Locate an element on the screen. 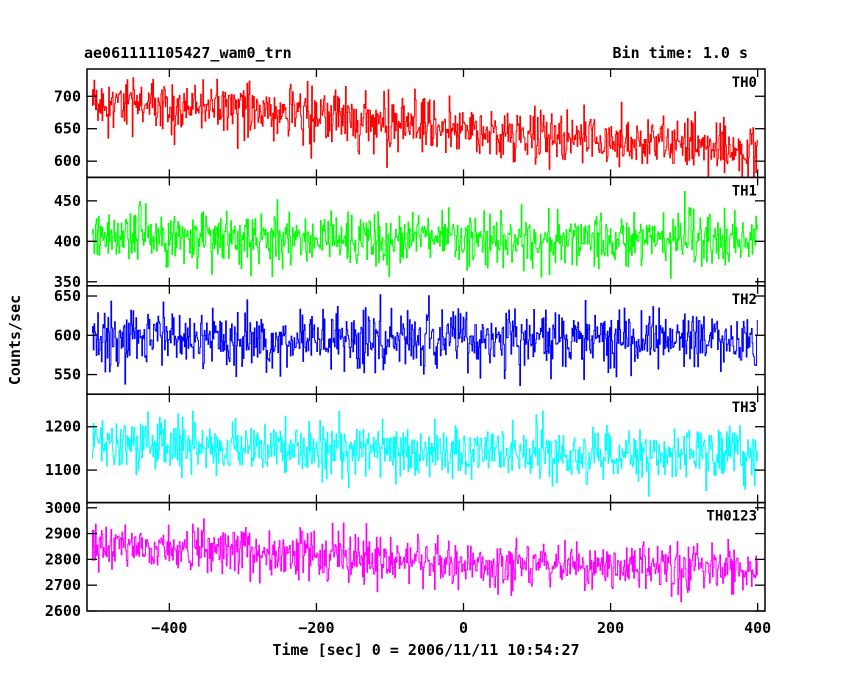 Image resolution: width=850 pixels, height=680 pixels. y-axis-label: Counts/sec is located at coordinates (15, 340).